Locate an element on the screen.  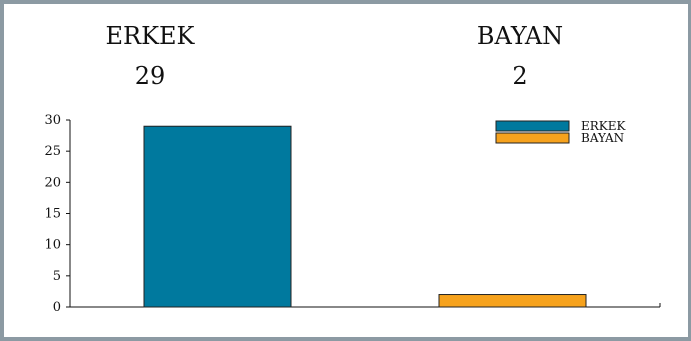
summary-label-bayan: BAYAN is located at coordinates (520, 36).